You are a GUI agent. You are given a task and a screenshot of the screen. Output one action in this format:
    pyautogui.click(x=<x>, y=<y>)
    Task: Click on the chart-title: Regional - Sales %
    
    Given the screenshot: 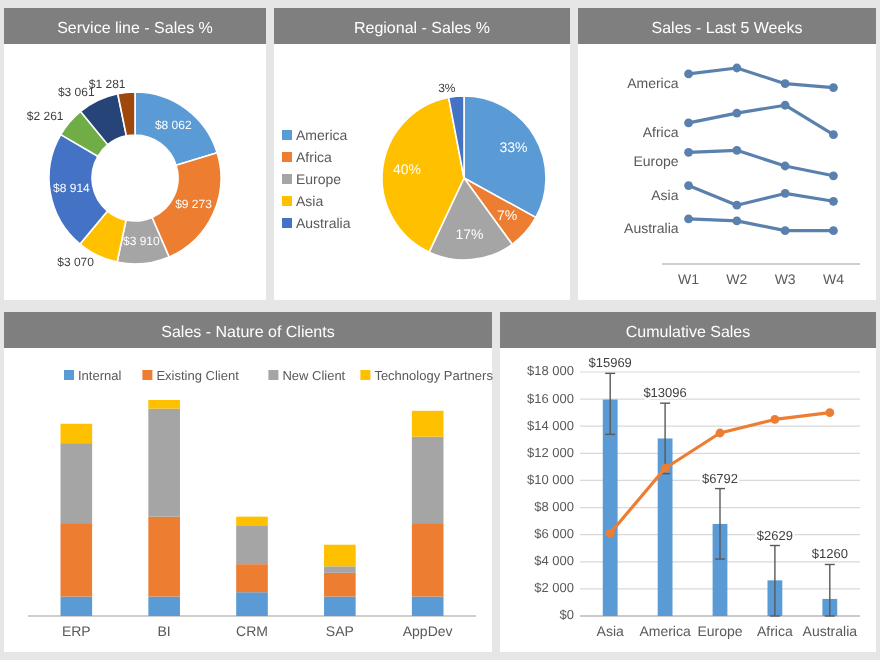 What is the action you would take?
    pyautogui.click(x=422, y=28)
    